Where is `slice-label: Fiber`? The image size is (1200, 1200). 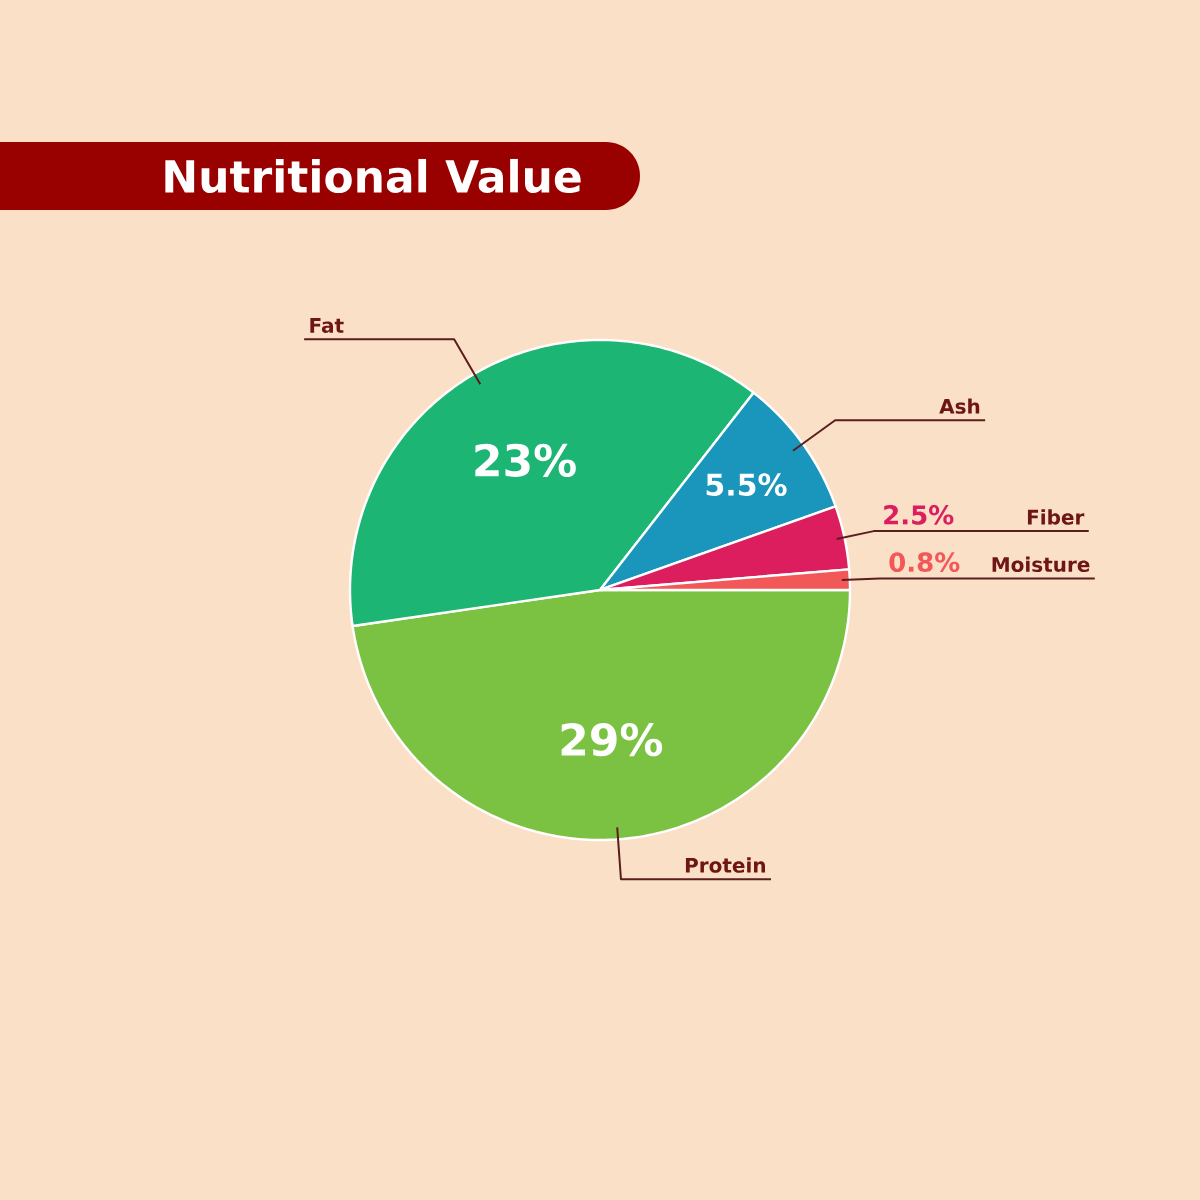 slice-label: Fiber is located at coordinates (1056, 517).